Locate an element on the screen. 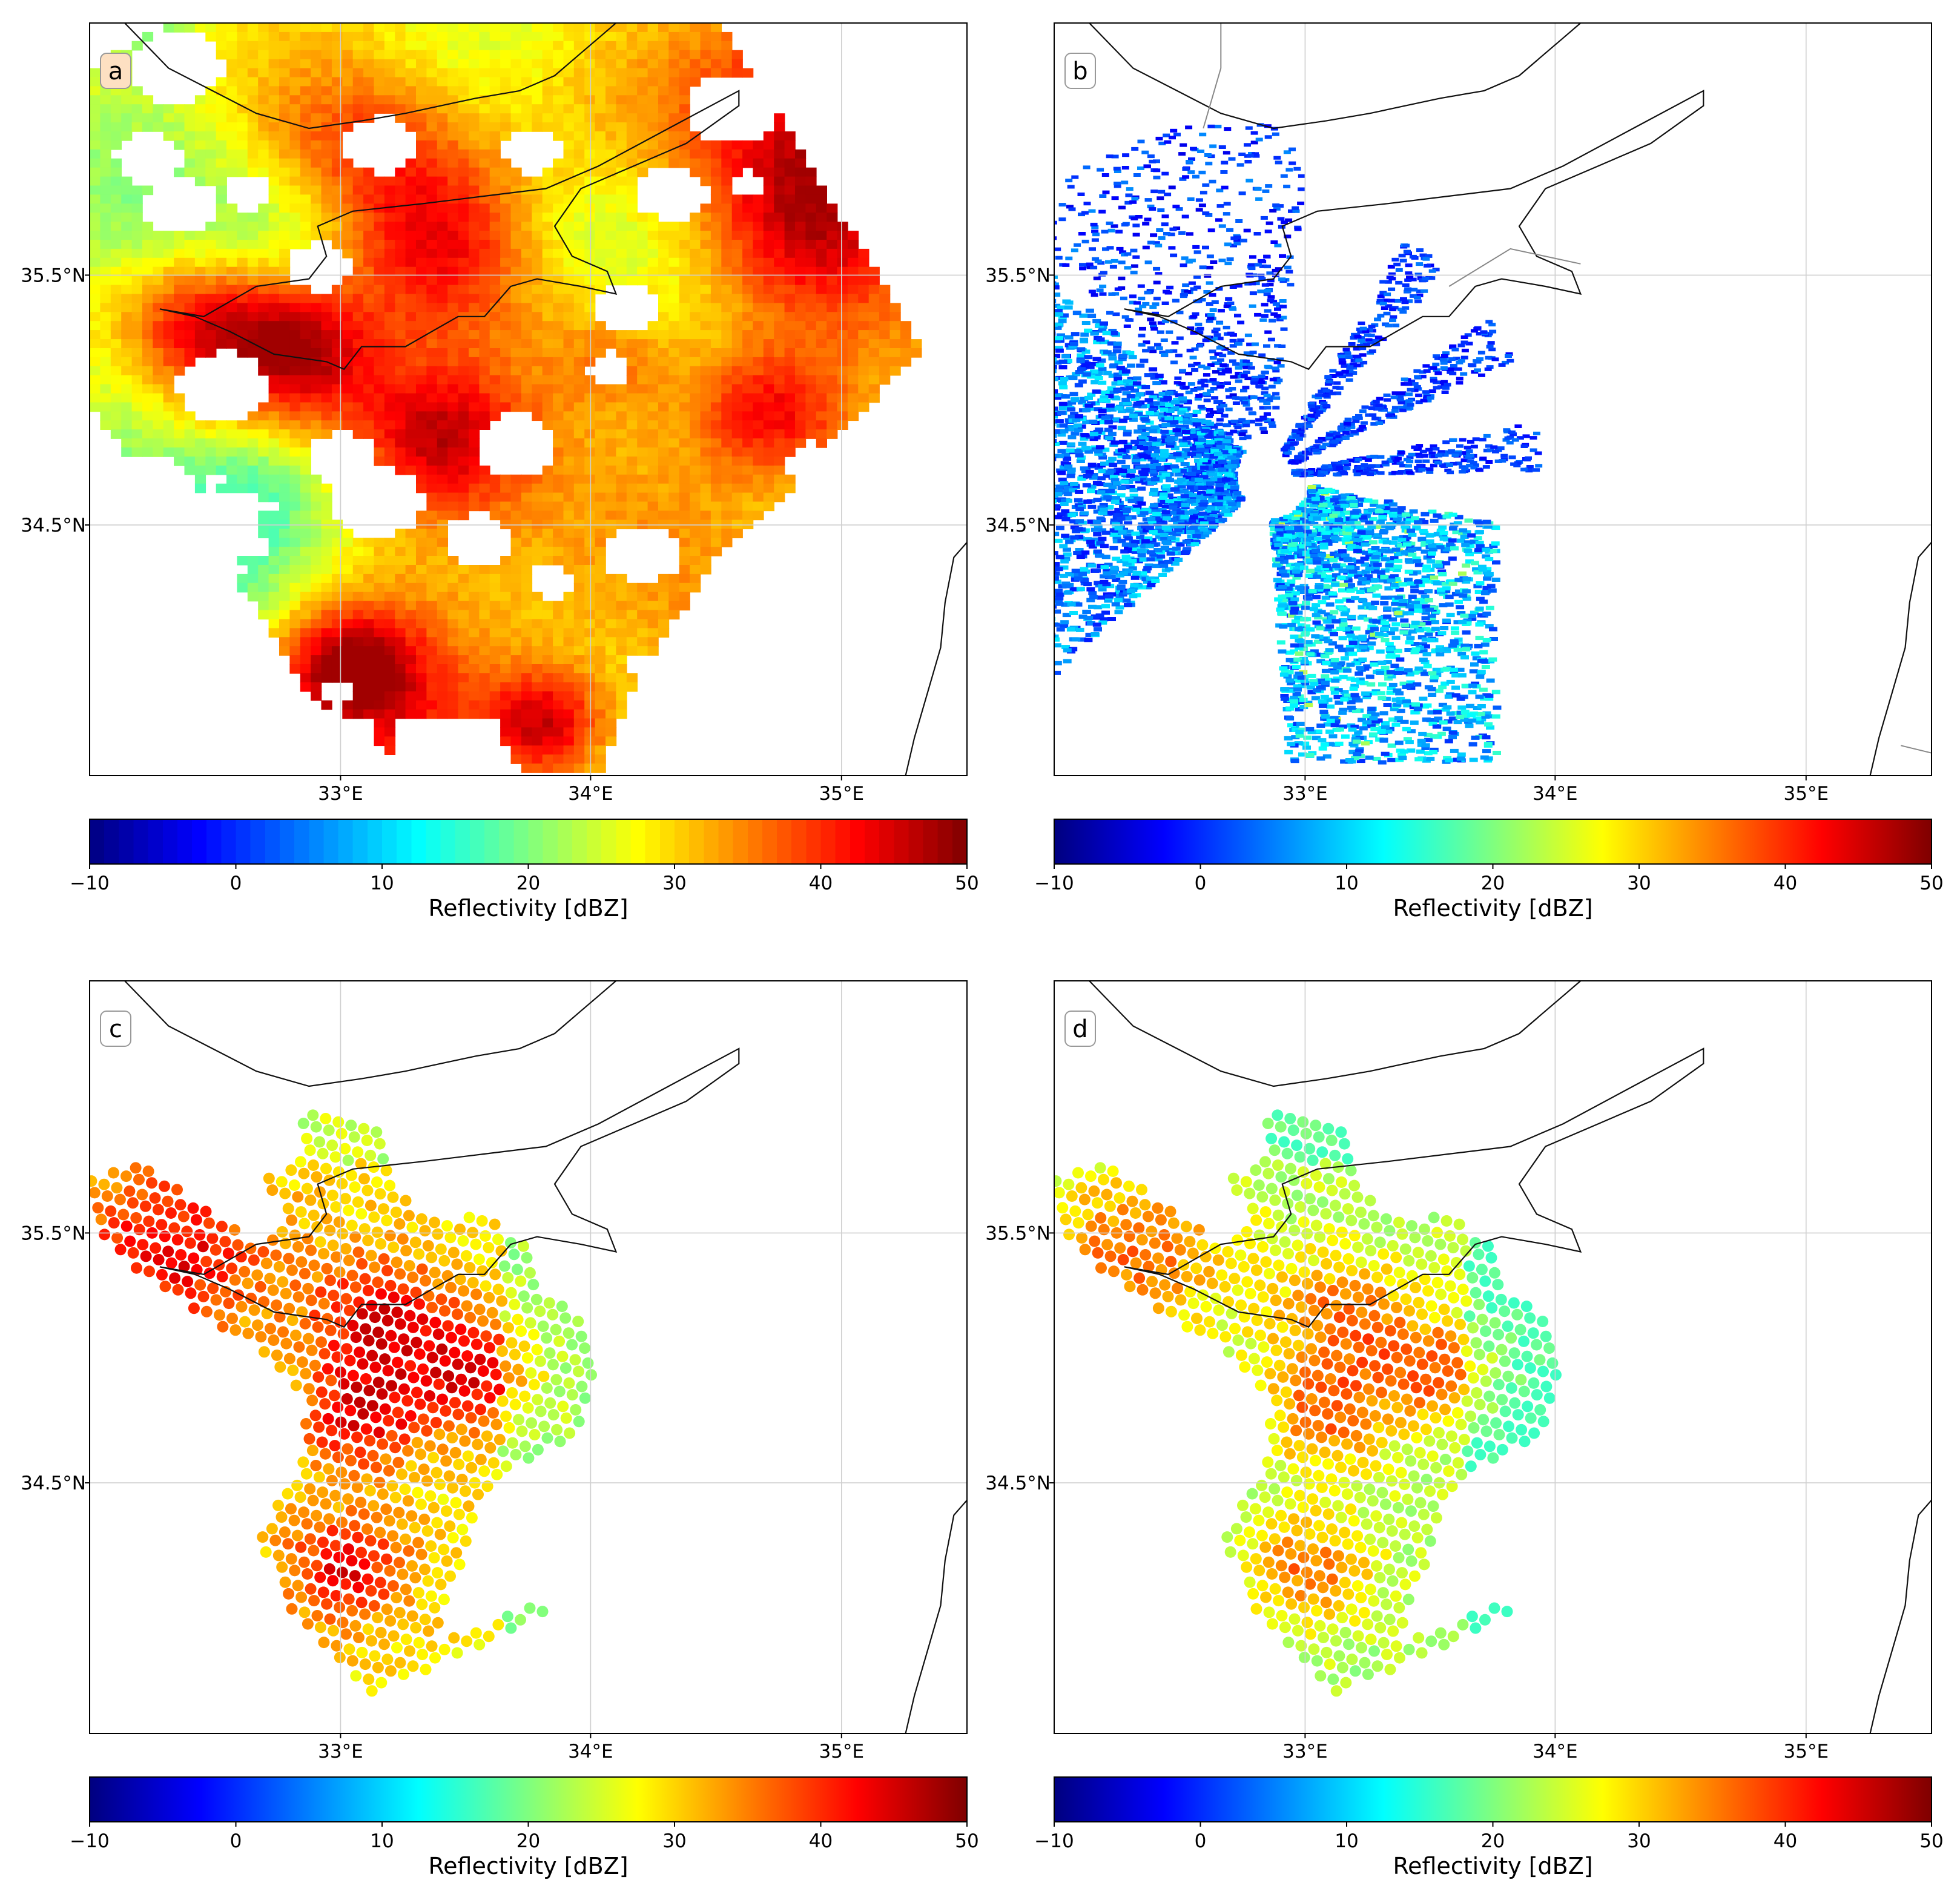  panel-label-box-c is located at coordinates (116, 1029).